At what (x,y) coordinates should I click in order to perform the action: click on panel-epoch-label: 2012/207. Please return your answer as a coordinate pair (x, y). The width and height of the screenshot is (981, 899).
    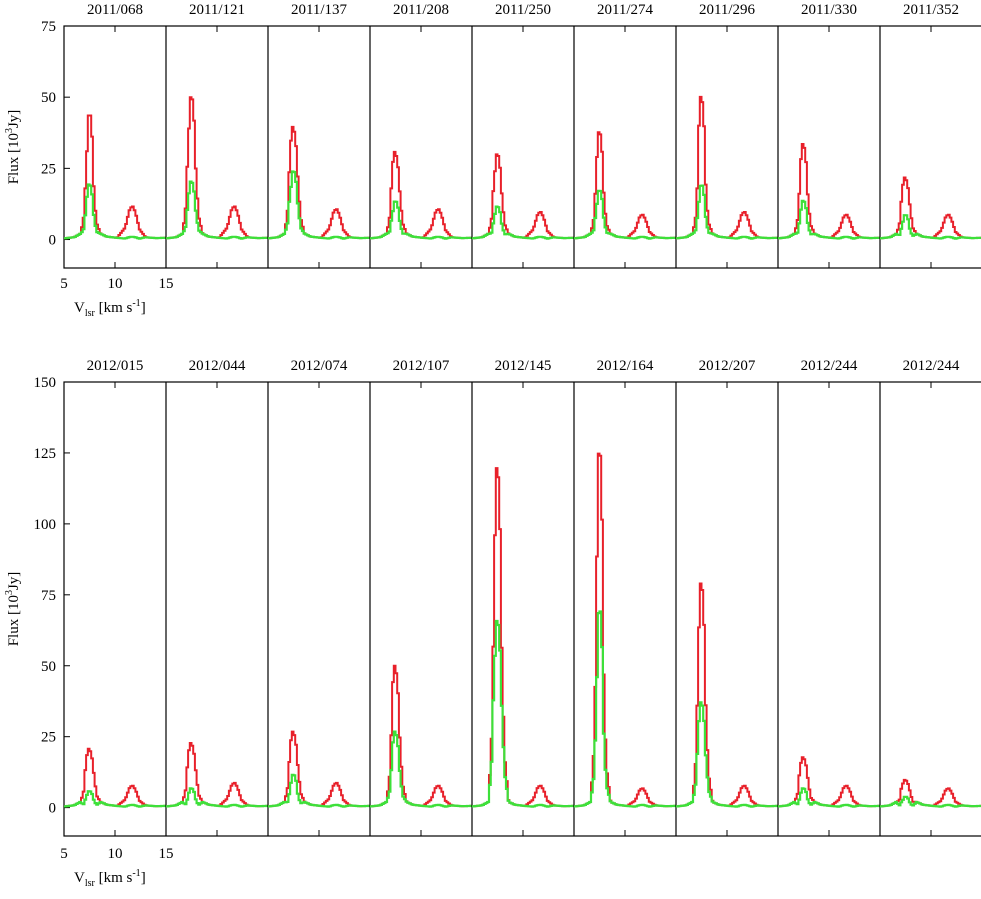
    Looking at the image, I should click on (727, 366).